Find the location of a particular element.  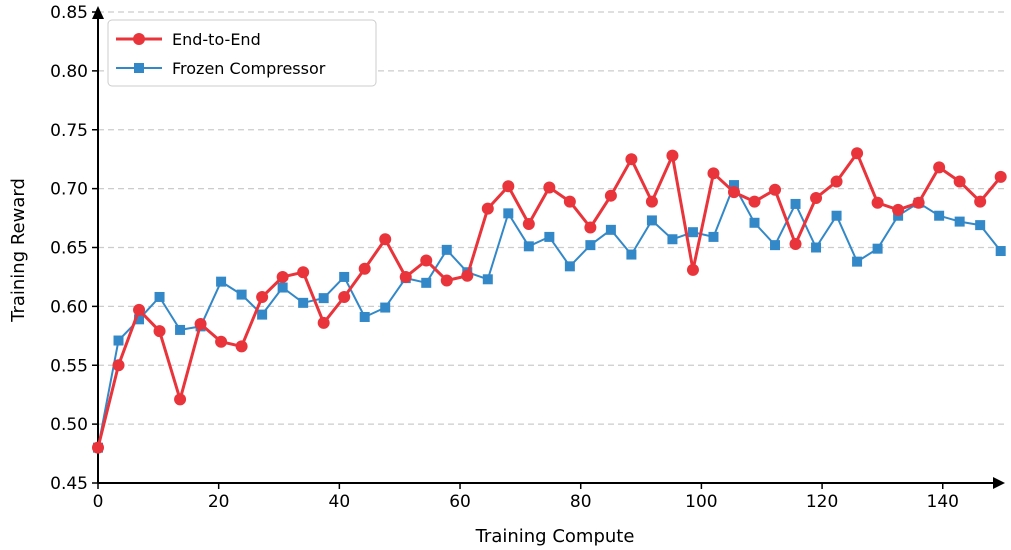

x-axis-title: Training Compute is located at coordinates (555, 536).